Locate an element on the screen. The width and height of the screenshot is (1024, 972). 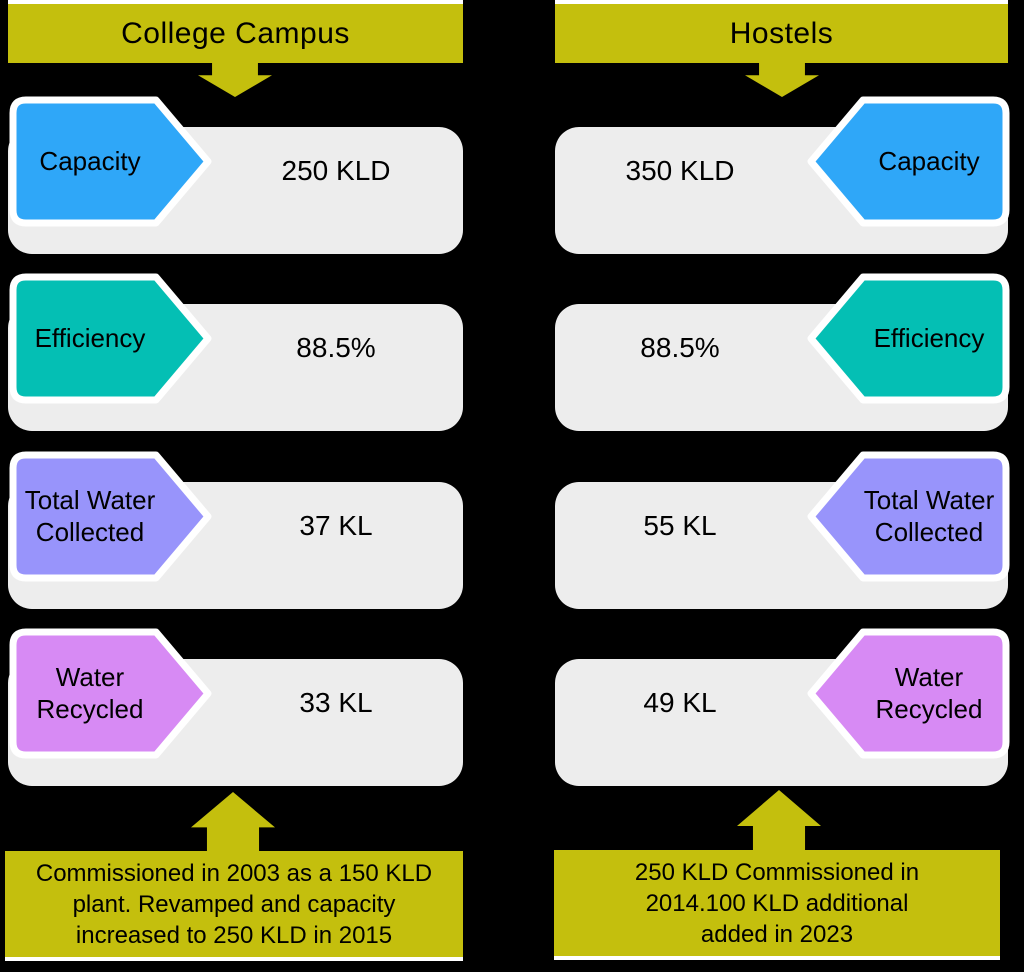
column-header-college-campus: College Campus is located at coordinates (235, 31).